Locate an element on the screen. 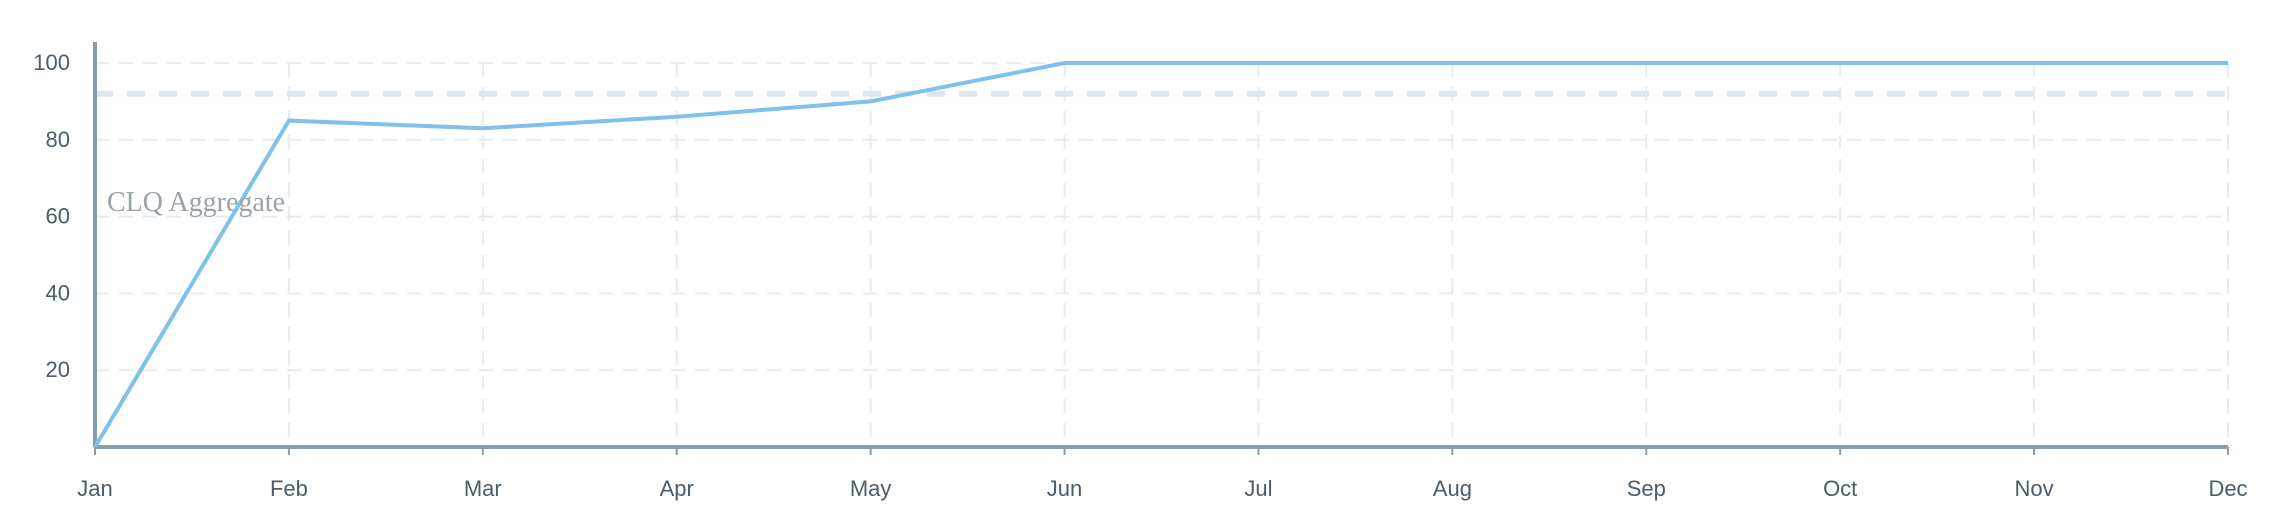 This screenshot has width=2286, height=518. x-tick-label: Aug is located at coordinates (1452, 488).